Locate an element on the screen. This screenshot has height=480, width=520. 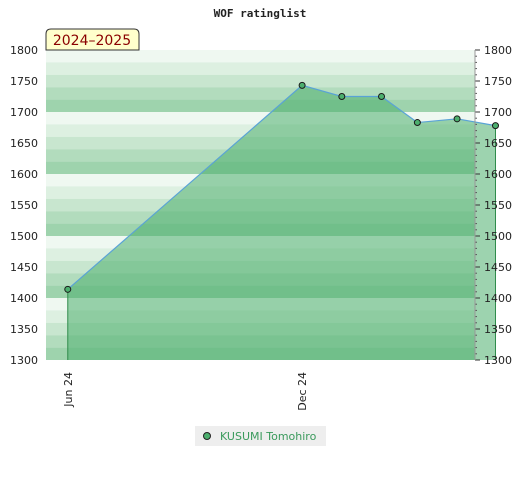
y-tick-label-left: 1600 is located at coordinates (24, 174).